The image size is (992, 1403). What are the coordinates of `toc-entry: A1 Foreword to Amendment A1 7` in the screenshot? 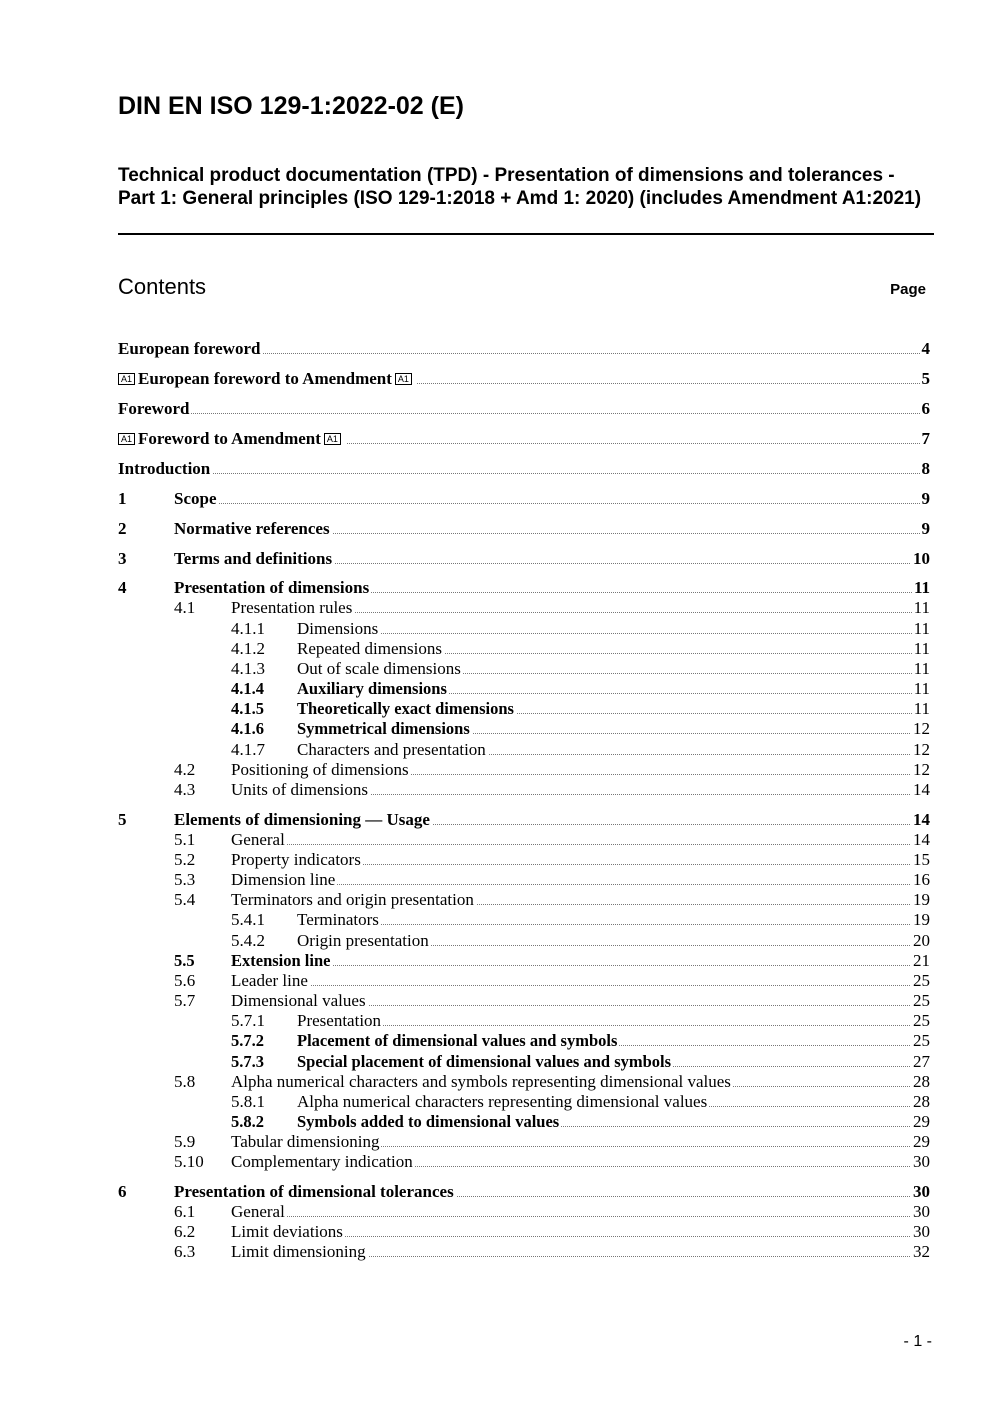 It's located at (496, 439).